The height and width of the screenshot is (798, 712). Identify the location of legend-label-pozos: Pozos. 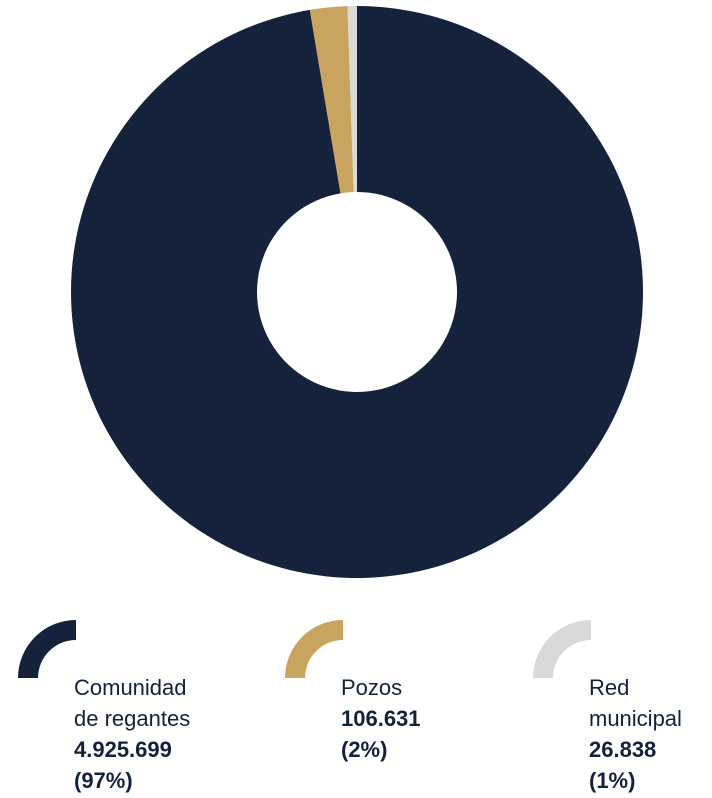
(372, 687).